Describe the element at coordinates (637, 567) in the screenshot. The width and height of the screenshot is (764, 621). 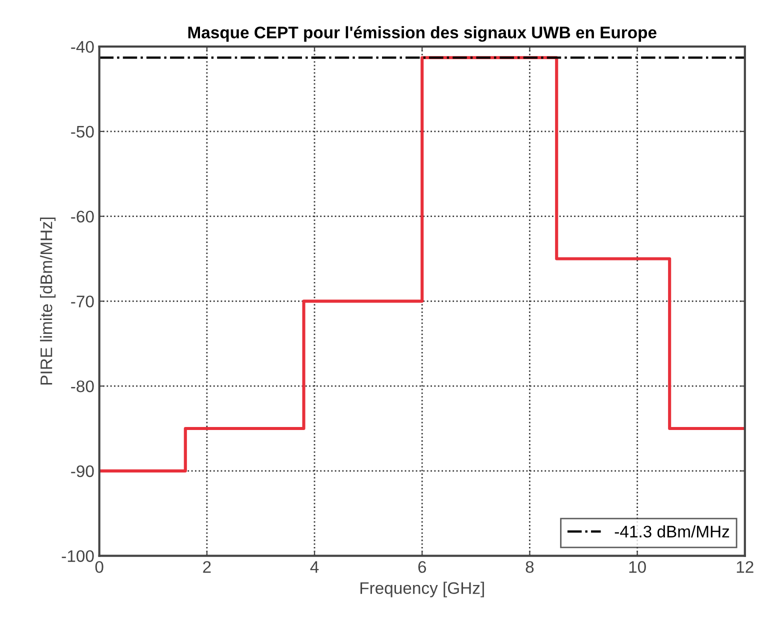
I see `x-tick-label: 10` at that location.